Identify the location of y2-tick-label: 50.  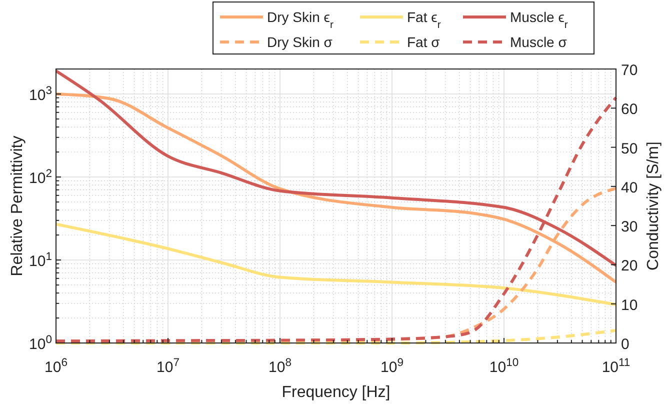
(629, 149).